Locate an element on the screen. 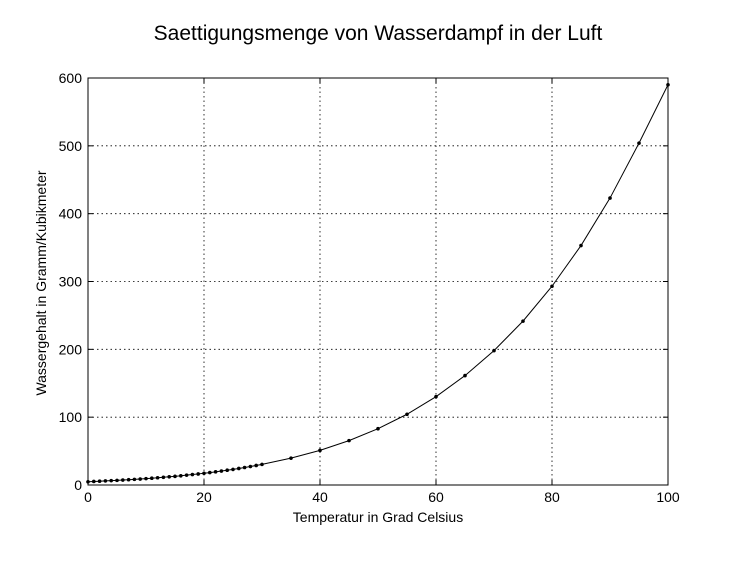  x-tick-label: 40 is located at coordinates (320, 497).